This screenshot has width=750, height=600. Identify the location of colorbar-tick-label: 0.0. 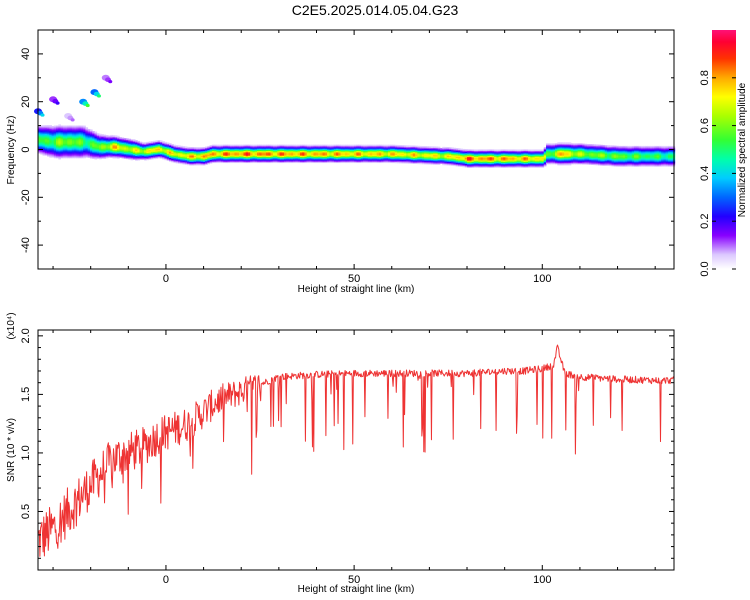
(705, 268).